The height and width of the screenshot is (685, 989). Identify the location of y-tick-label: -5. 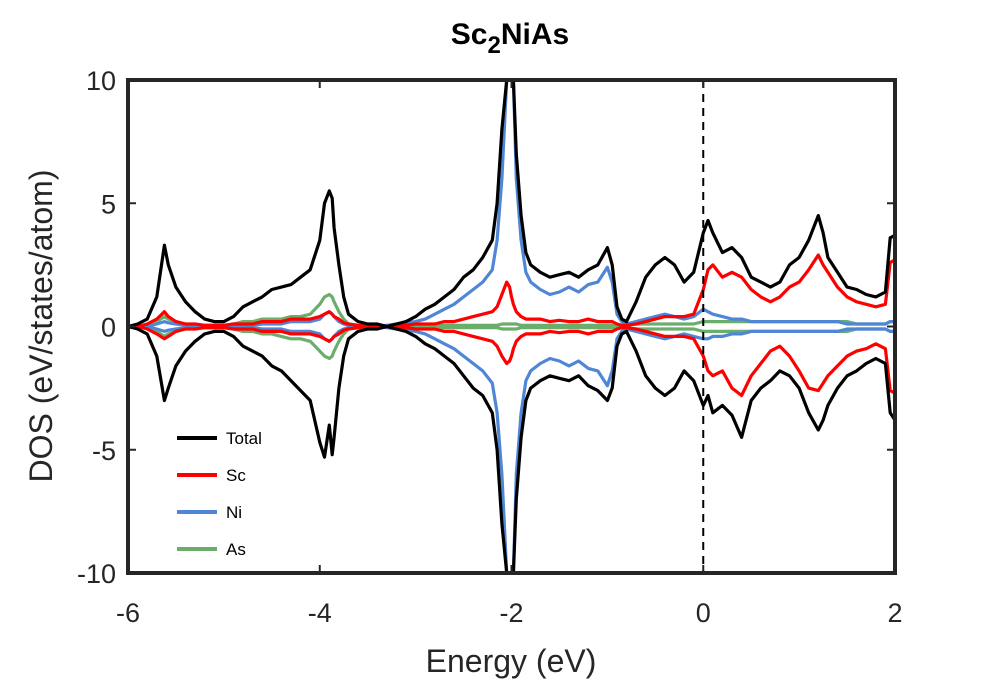
(104, 451).